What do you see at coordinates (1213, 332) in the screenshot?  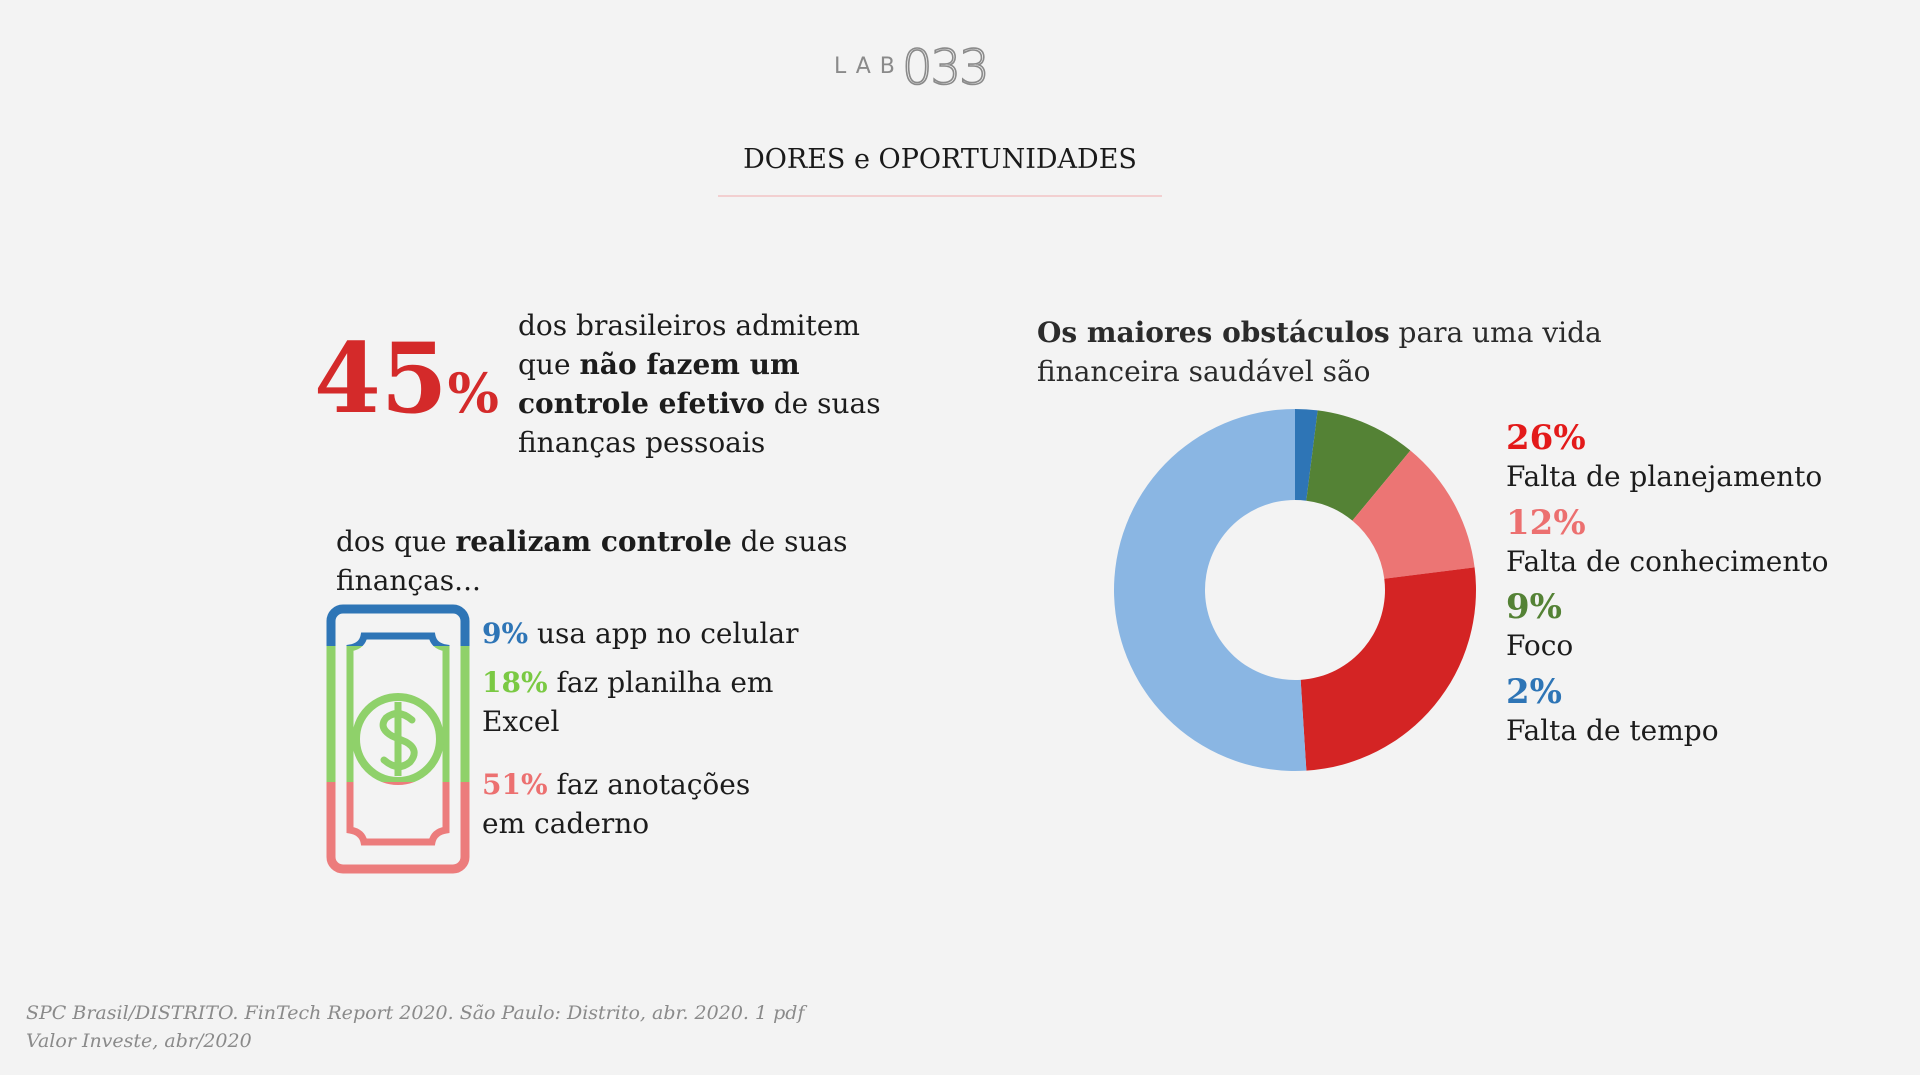 I see `obstacles-title-emphasis: Os maiores obstáculos` at bounding box center [1213, 332].